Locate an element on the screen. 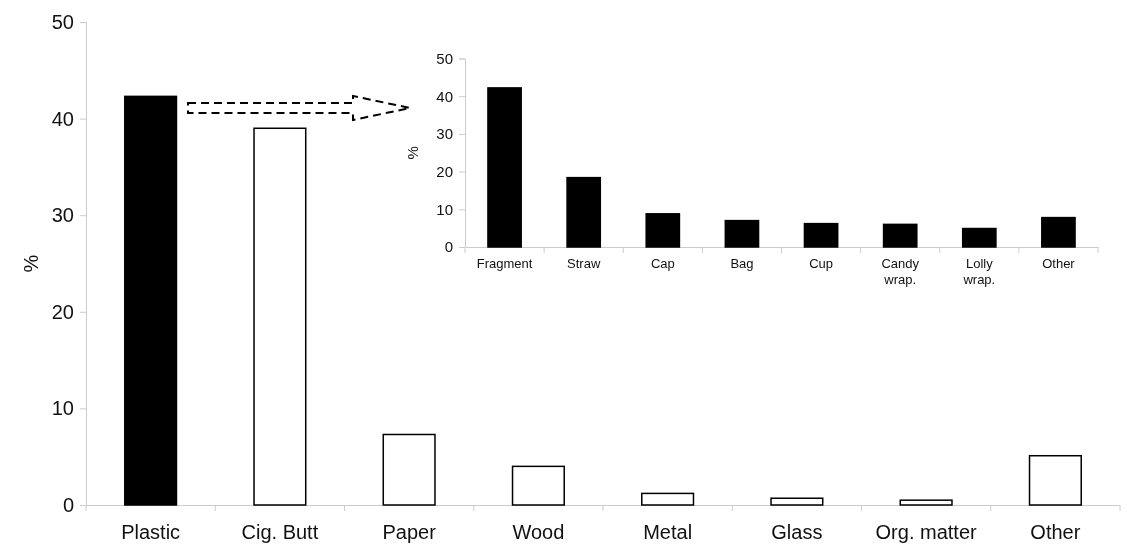 The image size is (1127, 551). x-tick-label: Straw is located at coordinates (584, 264).